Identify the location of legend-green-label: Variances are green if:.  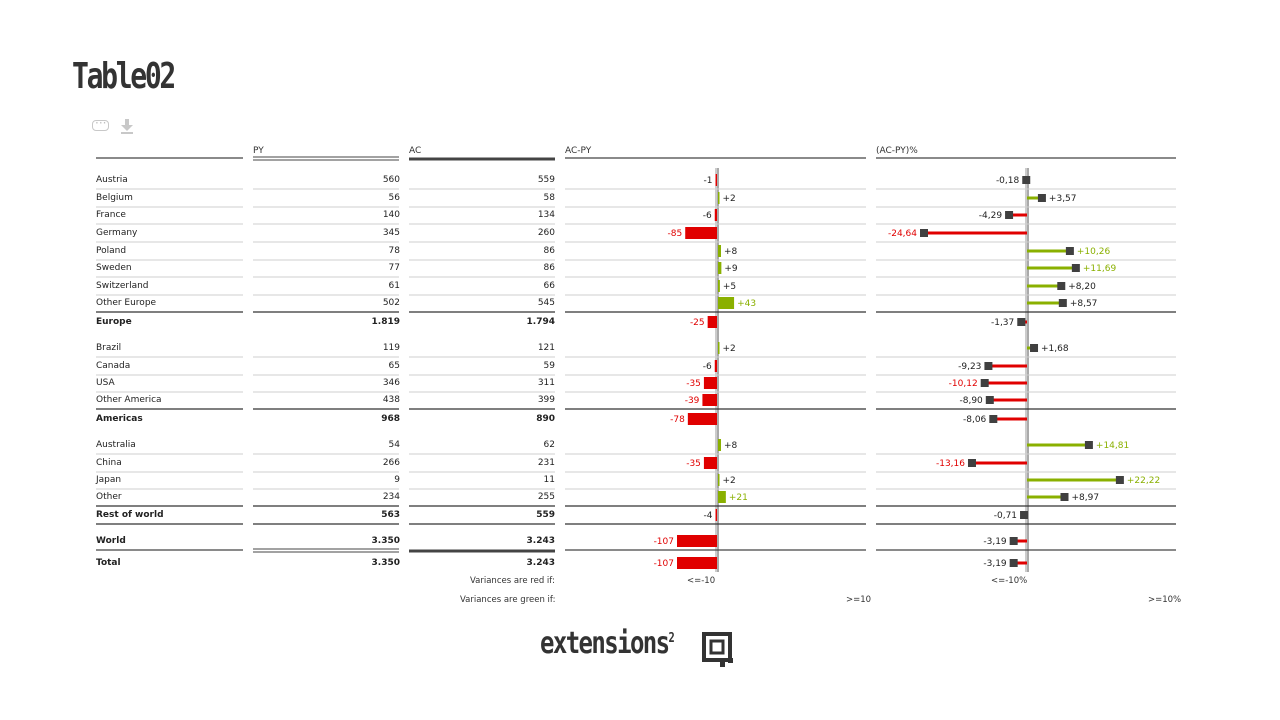
(508, 600).